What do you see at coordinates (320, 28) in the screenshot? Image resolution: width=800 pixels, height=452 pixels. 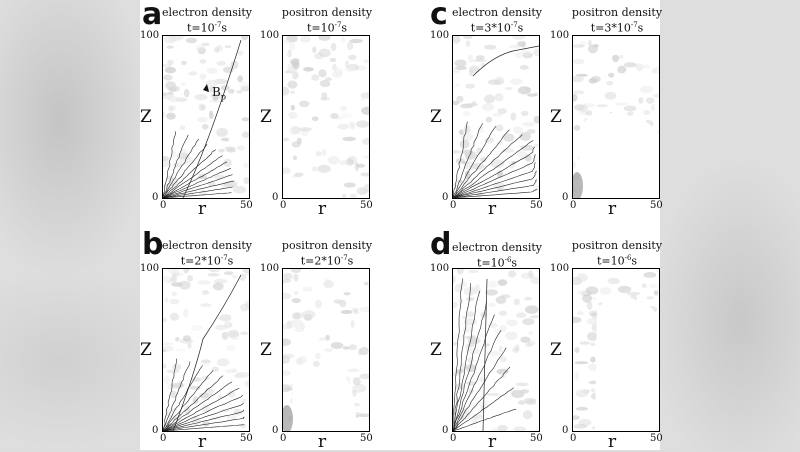 I see `time-value: t=10` at bounding box center [320, 28].